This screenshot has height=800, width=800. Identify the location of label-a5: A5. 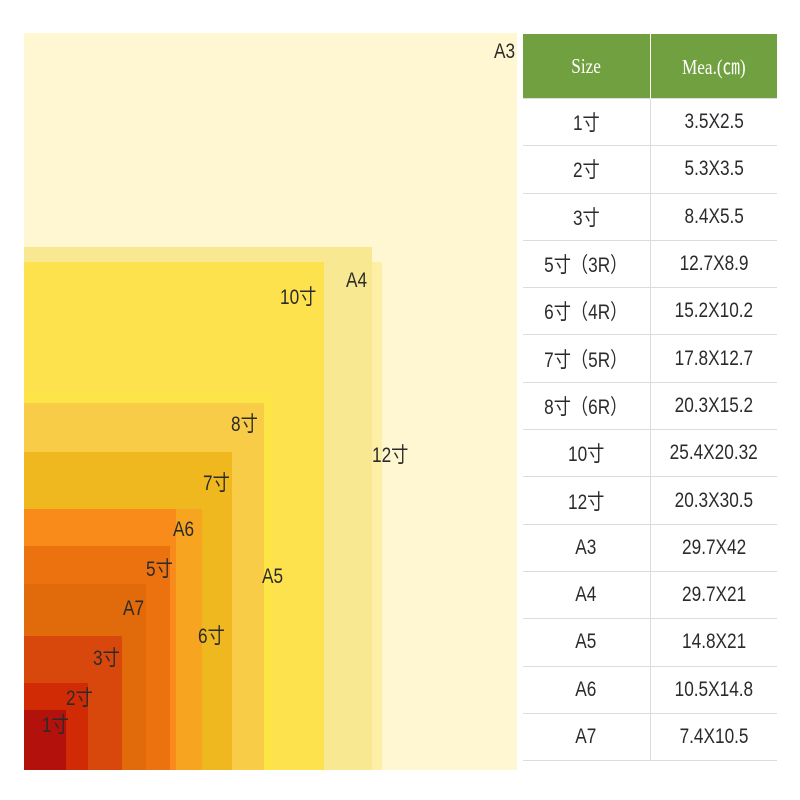
(273, 576).